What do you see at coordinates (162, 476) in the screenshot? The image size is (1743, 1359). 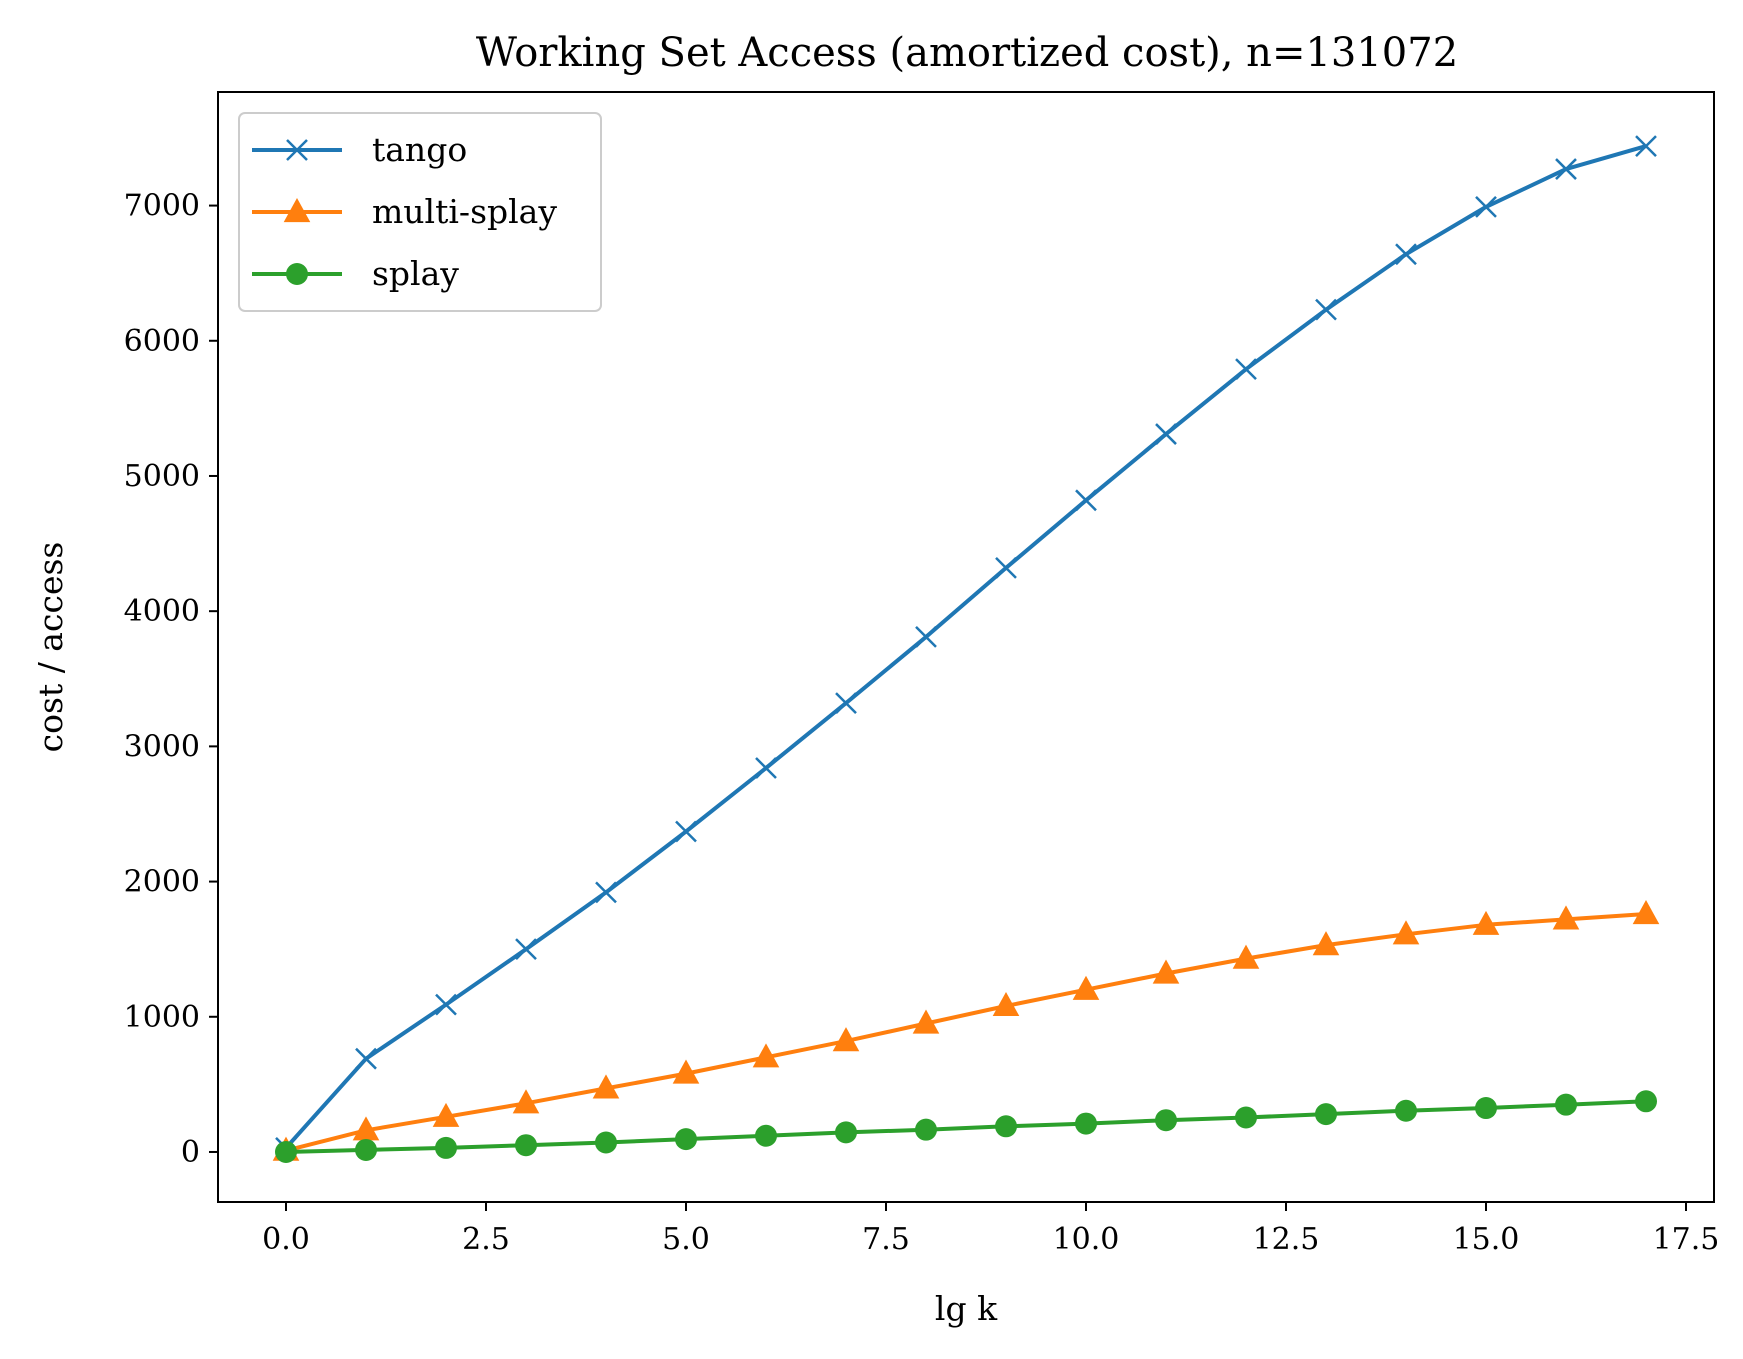 I see `y-tick-label: 5000` at bounding box center [162, 476].